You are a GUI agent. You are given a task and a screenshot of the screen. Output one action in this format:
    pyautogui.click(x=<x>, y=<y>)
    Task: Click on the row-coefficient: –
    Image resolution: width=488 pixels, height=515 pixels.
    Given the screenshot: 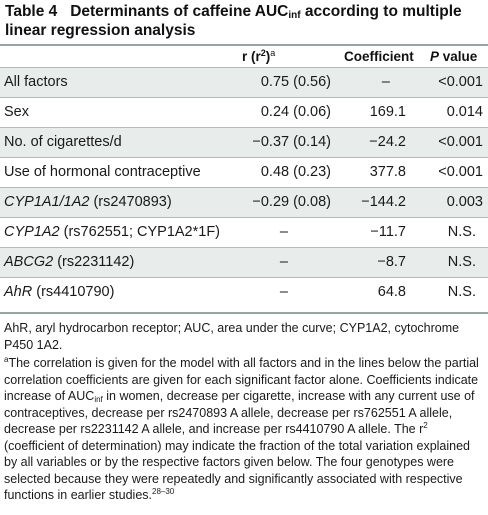 What is the action you would take?
    pyautogui.click(x=386, y=82)
    